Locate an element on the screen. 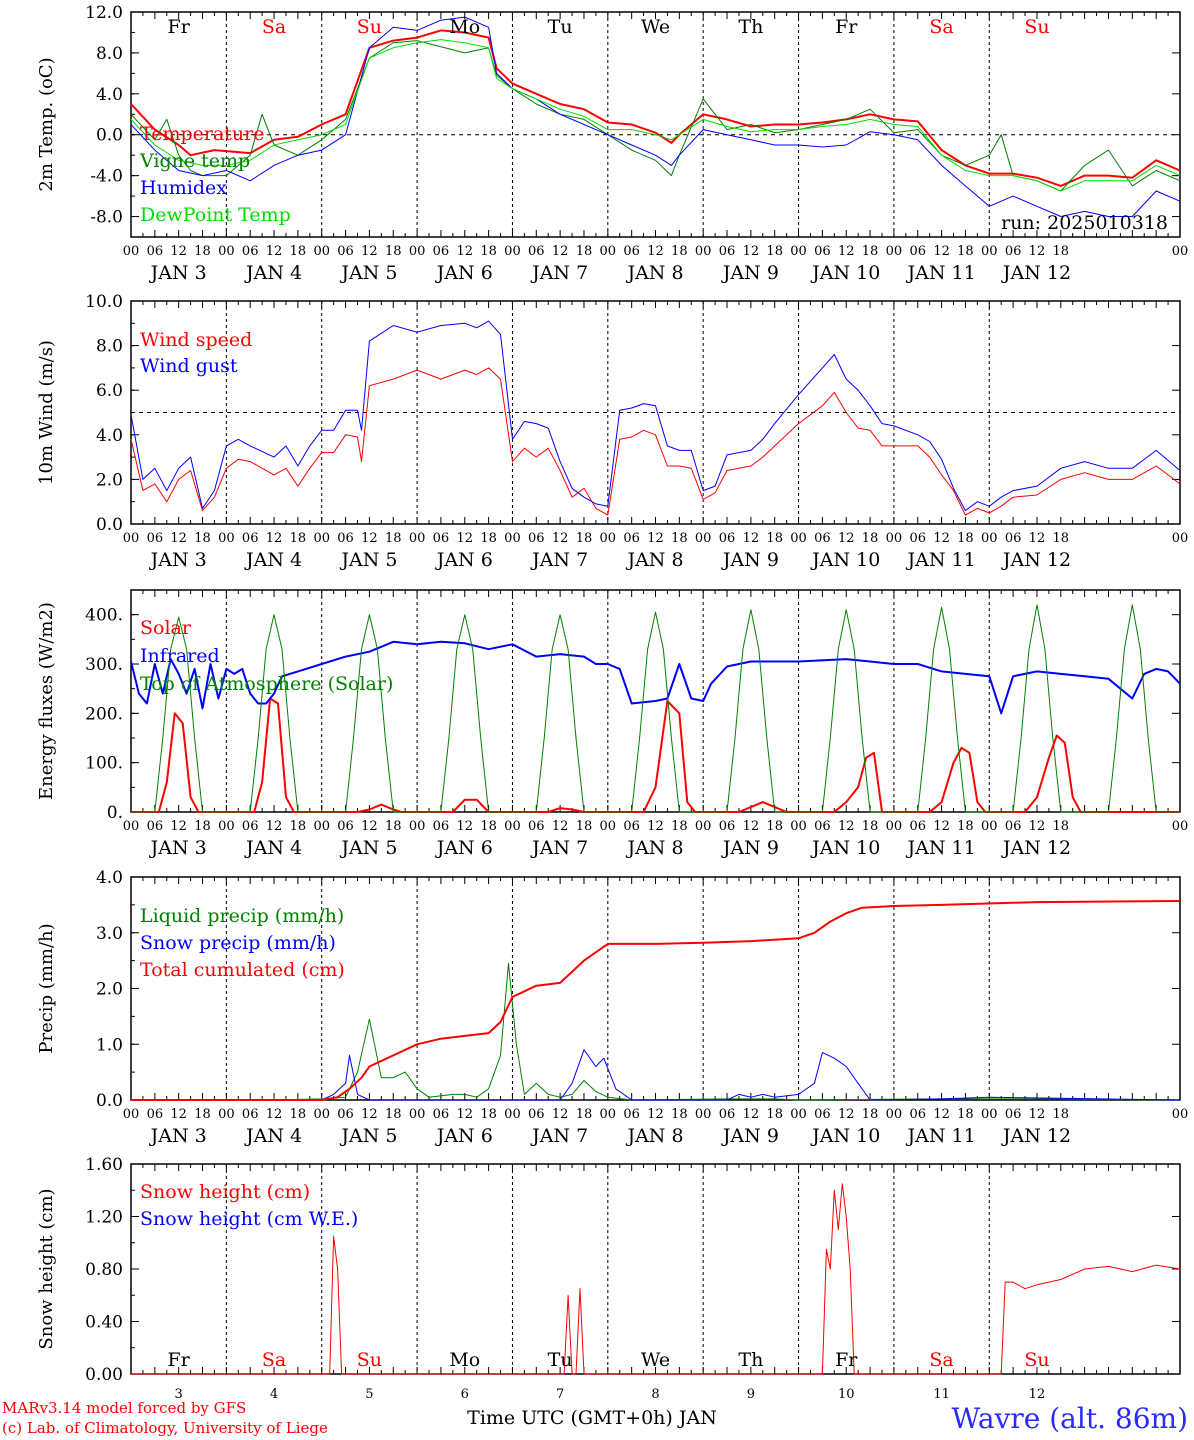  panel-3-date-label: JAN 5 is located at coordinates (368, 848).